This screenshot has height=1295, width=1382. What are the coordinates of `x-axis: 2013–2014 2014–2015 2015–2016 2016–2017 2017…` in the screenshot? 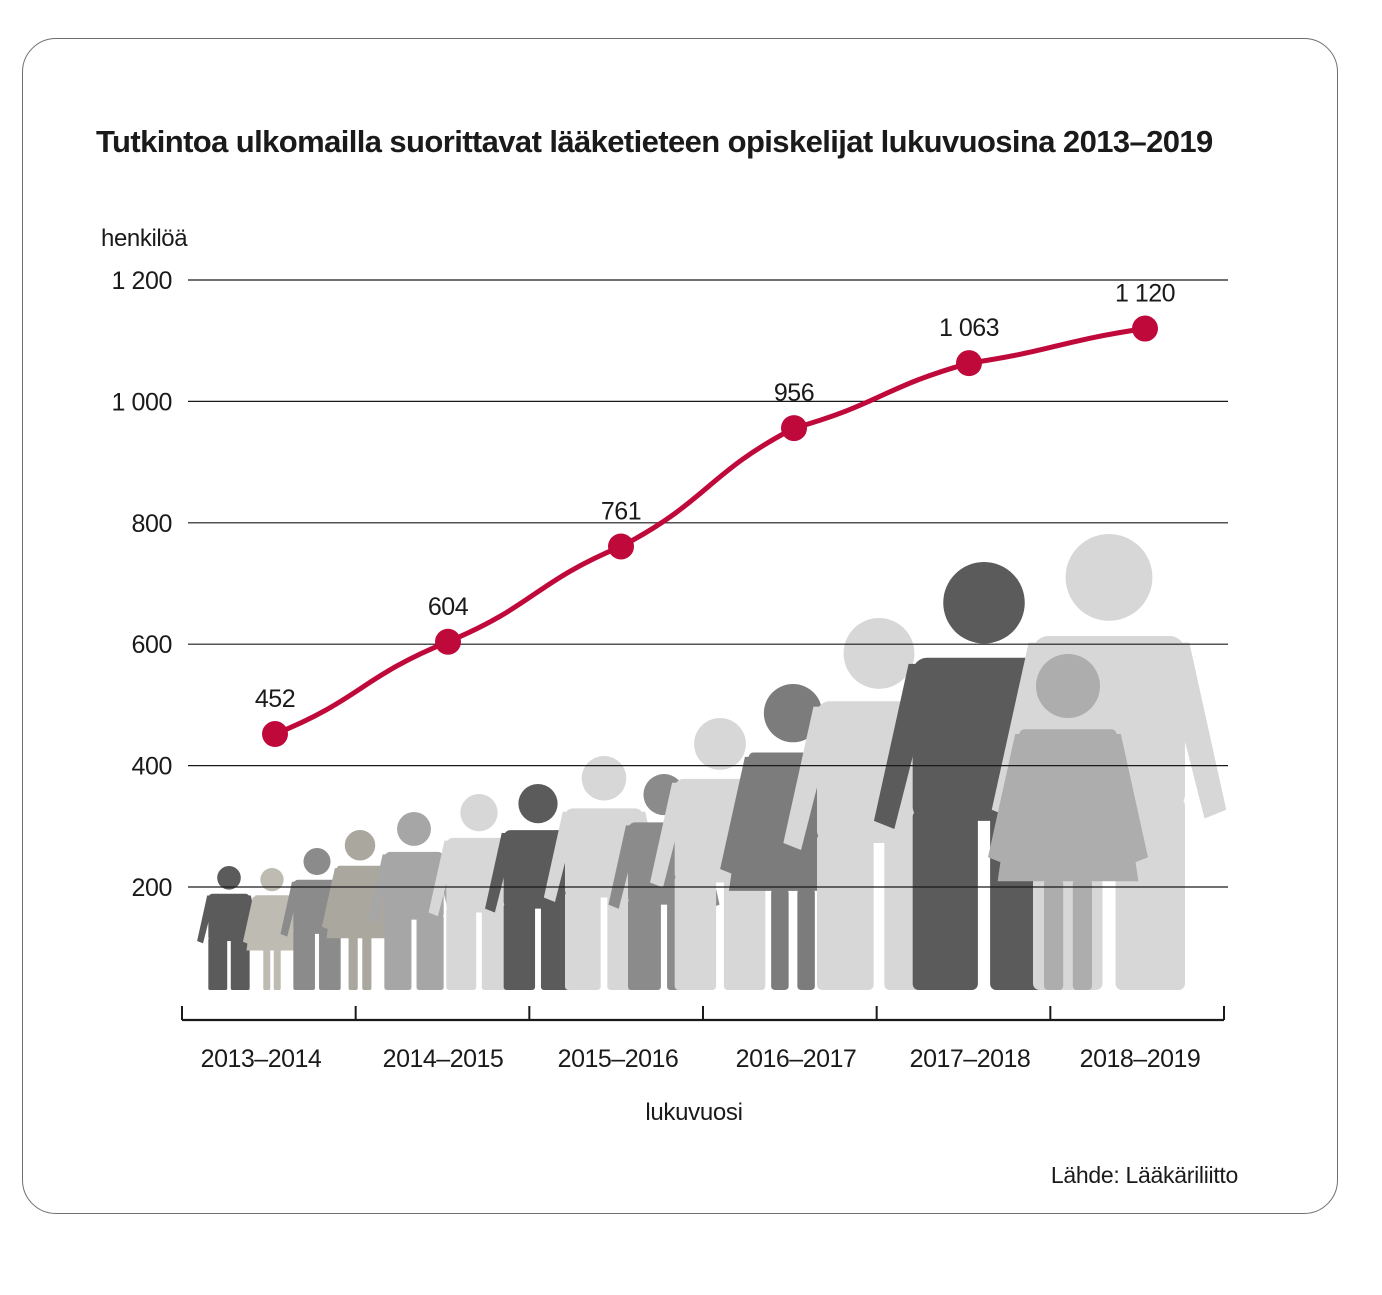 It's located at (703, 1039).